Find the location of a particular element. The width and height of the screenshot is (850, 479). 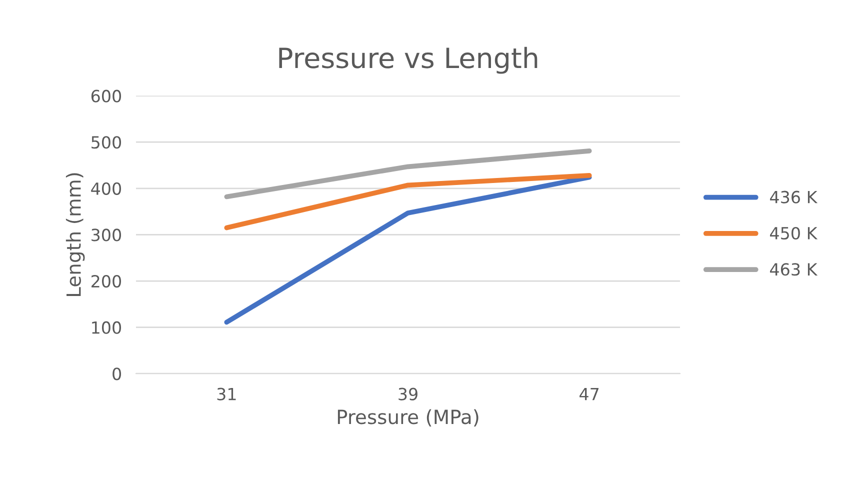

y-tick-label: 0 is located at coordinates (117, 374).